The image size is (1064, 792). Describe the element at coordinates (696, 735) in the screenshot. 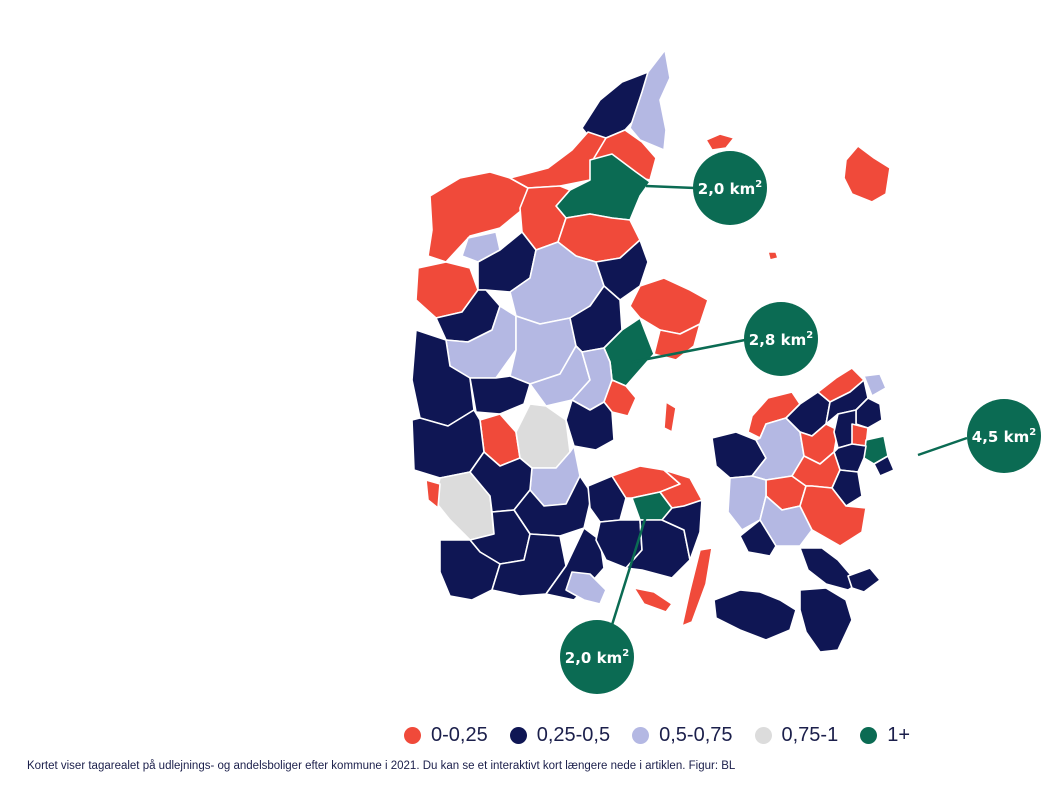

I see `legend-label-2: 0,5-0,75` at that location.